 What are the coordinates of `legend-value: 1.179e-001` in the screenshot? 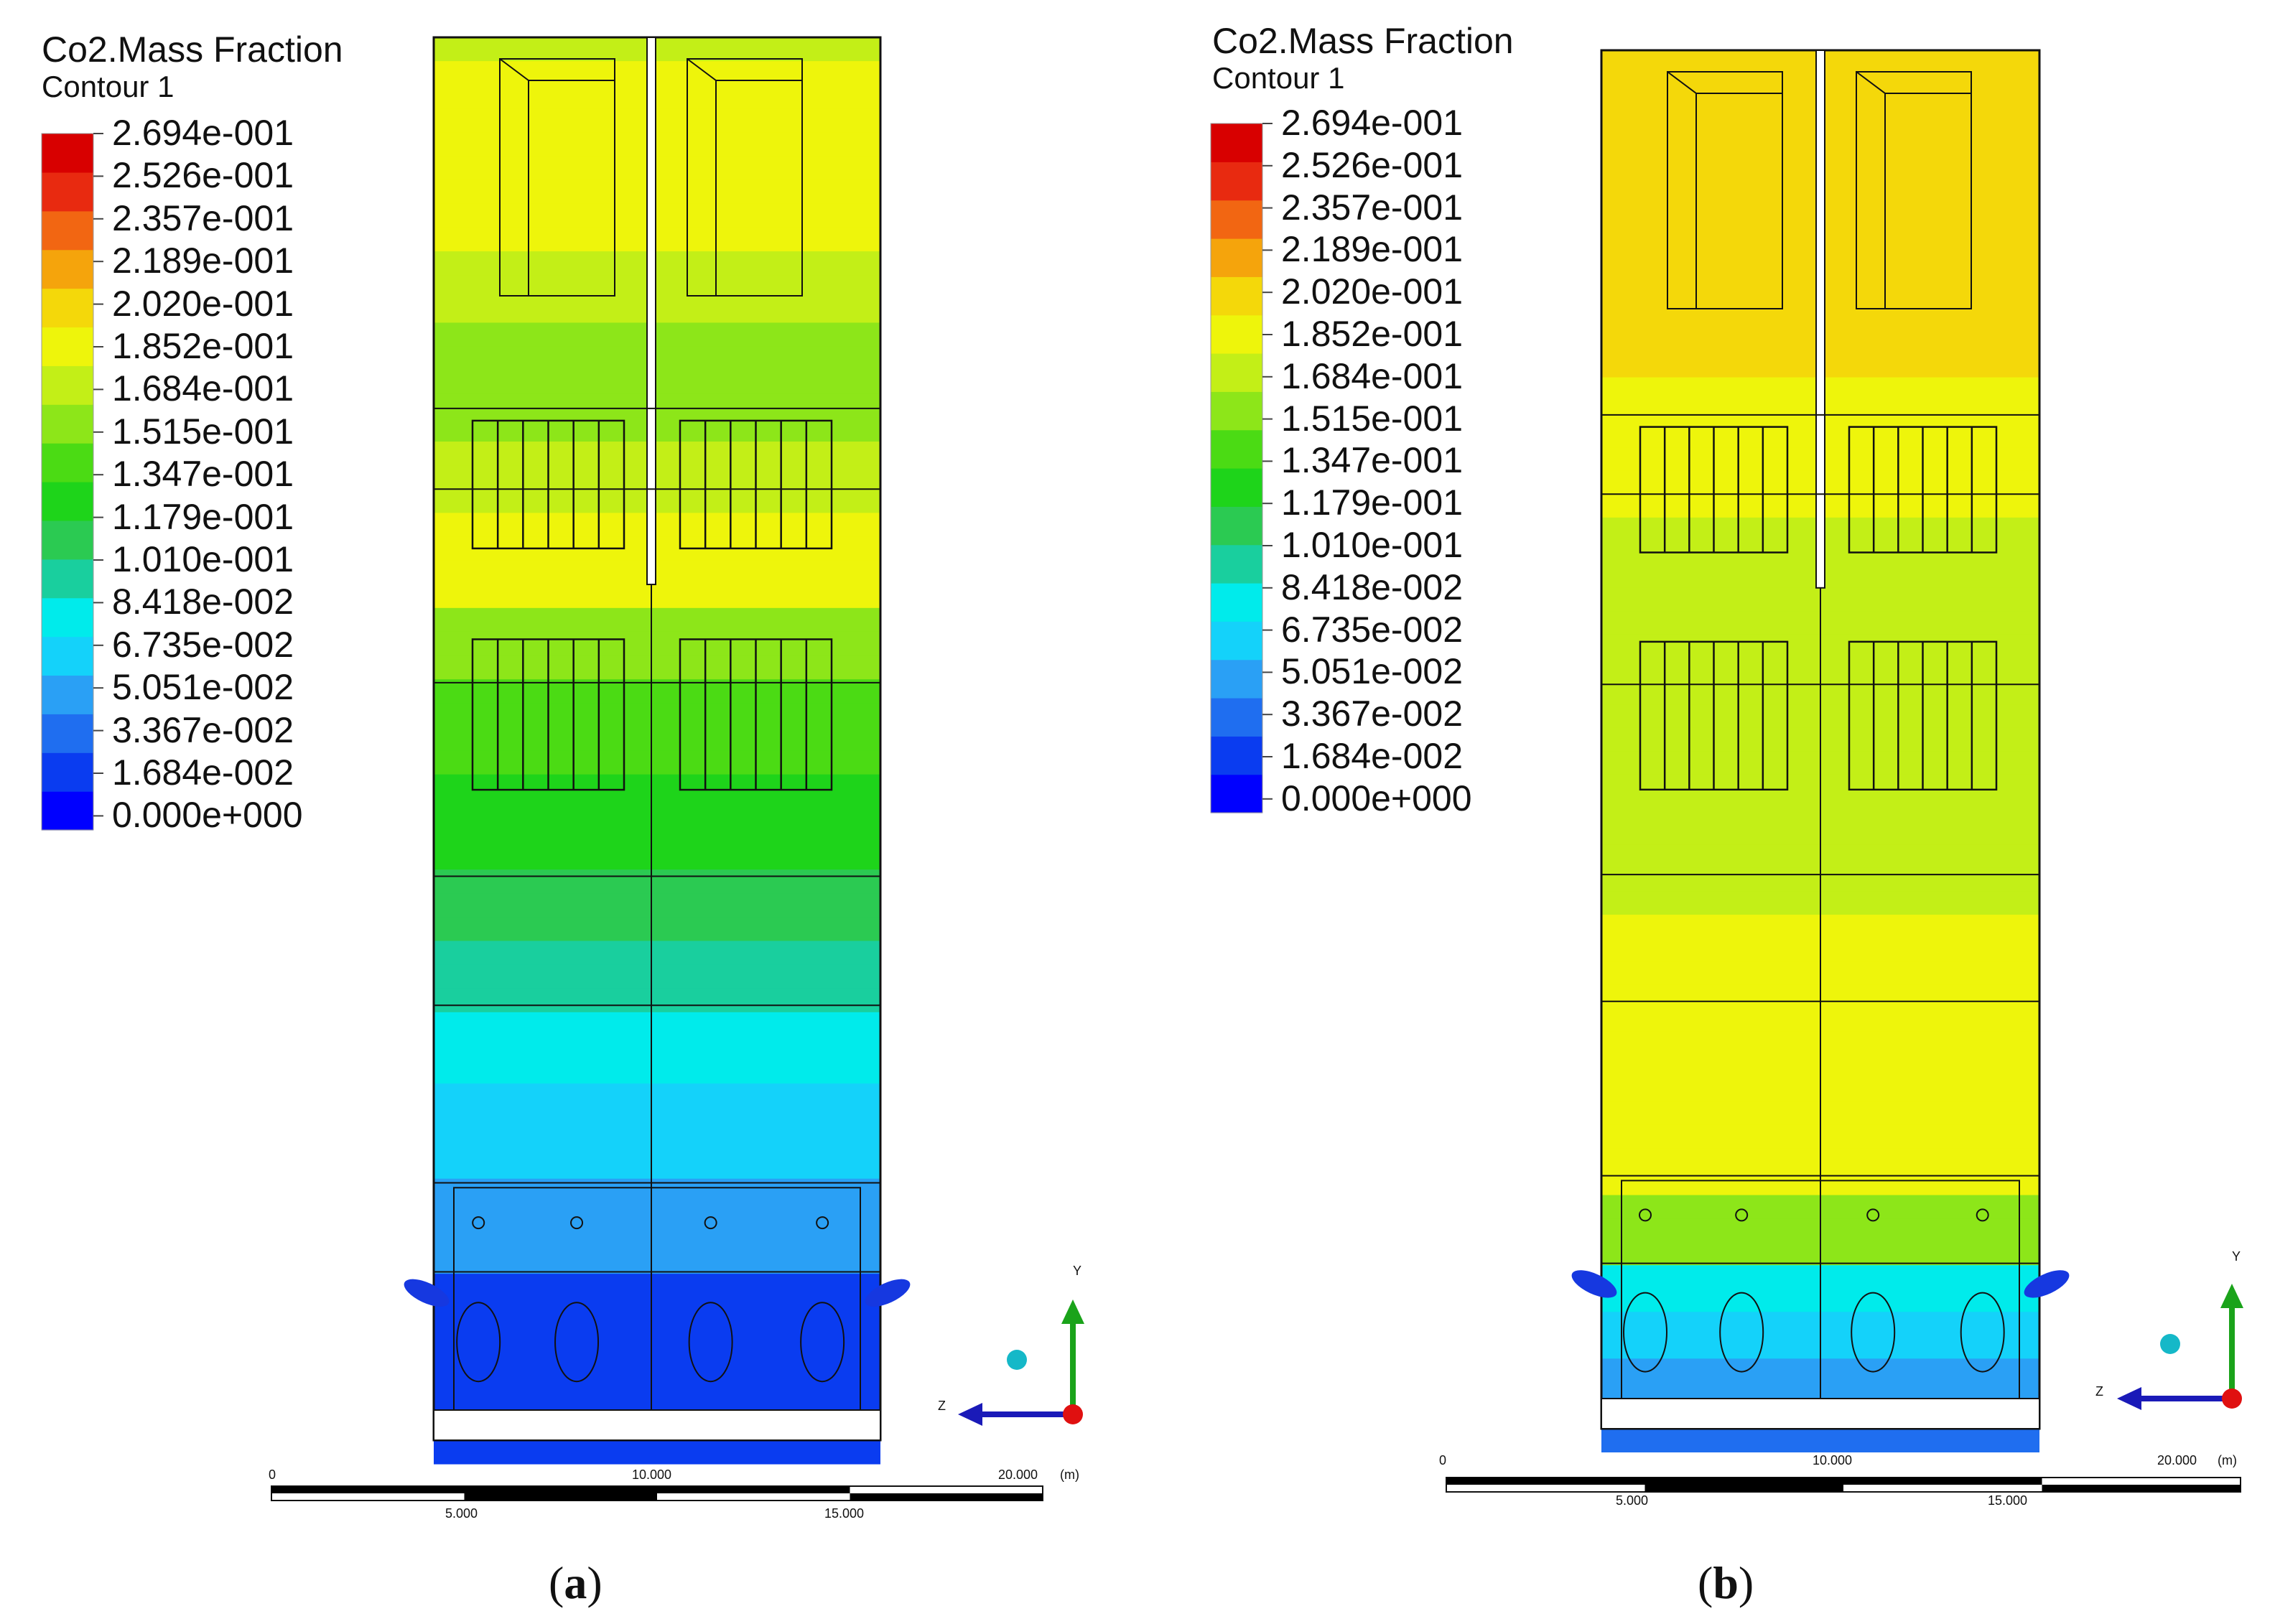 It's located at (203, 516).